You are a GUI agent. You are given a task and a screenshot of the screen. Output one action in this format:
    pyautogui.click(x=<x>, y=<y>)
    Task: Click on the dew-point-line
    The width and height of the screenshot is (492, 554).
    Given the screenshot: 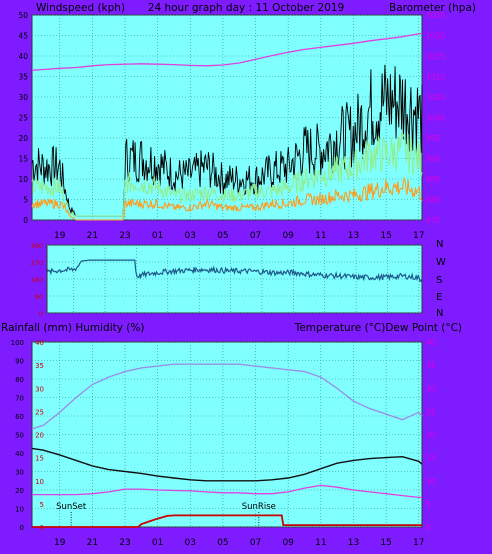 What is the action you would take?
    pyautogui.click(x=227, y=491)
    